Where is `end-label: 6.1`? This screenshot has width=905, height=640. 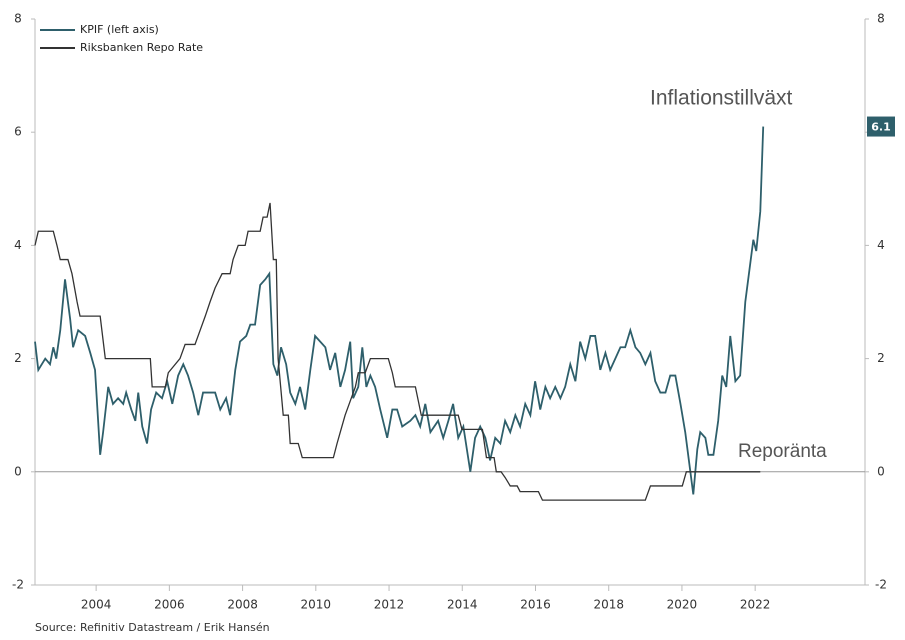 end-label: 6.1 is located at coordinates (881, 127).